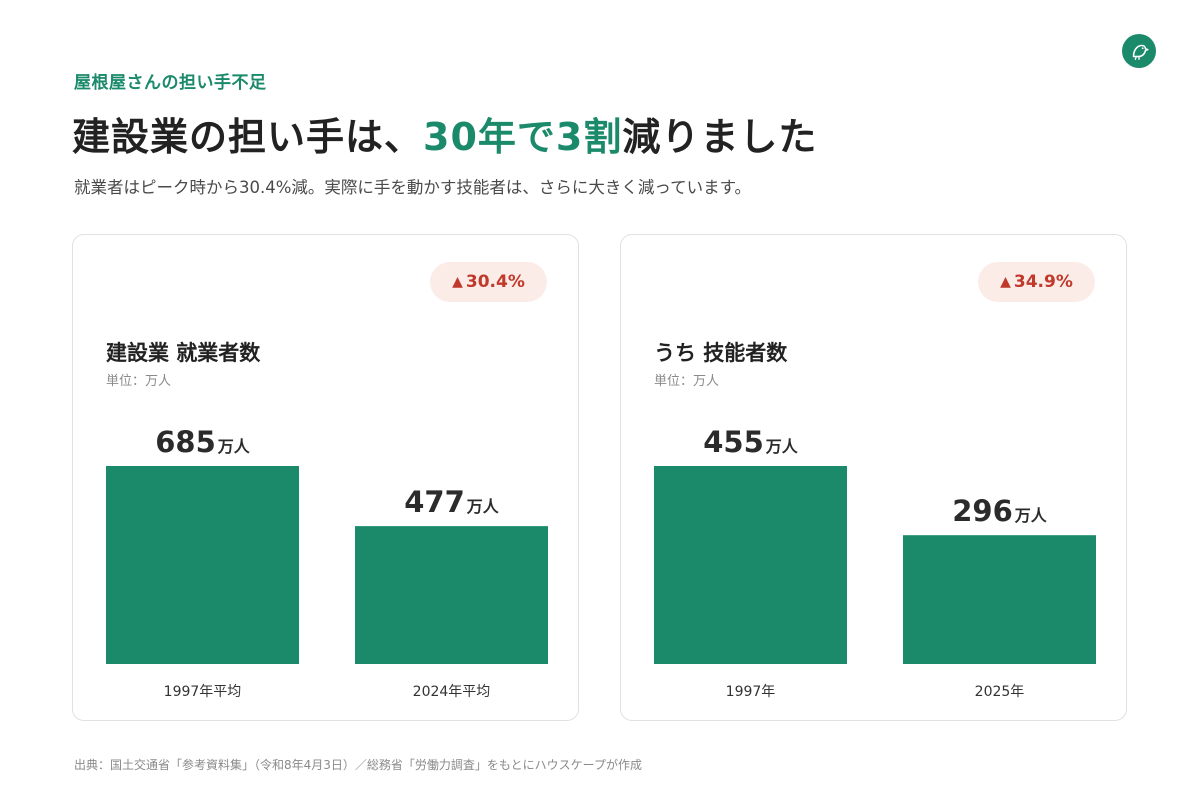 This screenshot has width=1200, height=800. I want to click on bar-chart-skilled-workers: 455 万人 1997年 296 万人 2025年, so click(875, 562).